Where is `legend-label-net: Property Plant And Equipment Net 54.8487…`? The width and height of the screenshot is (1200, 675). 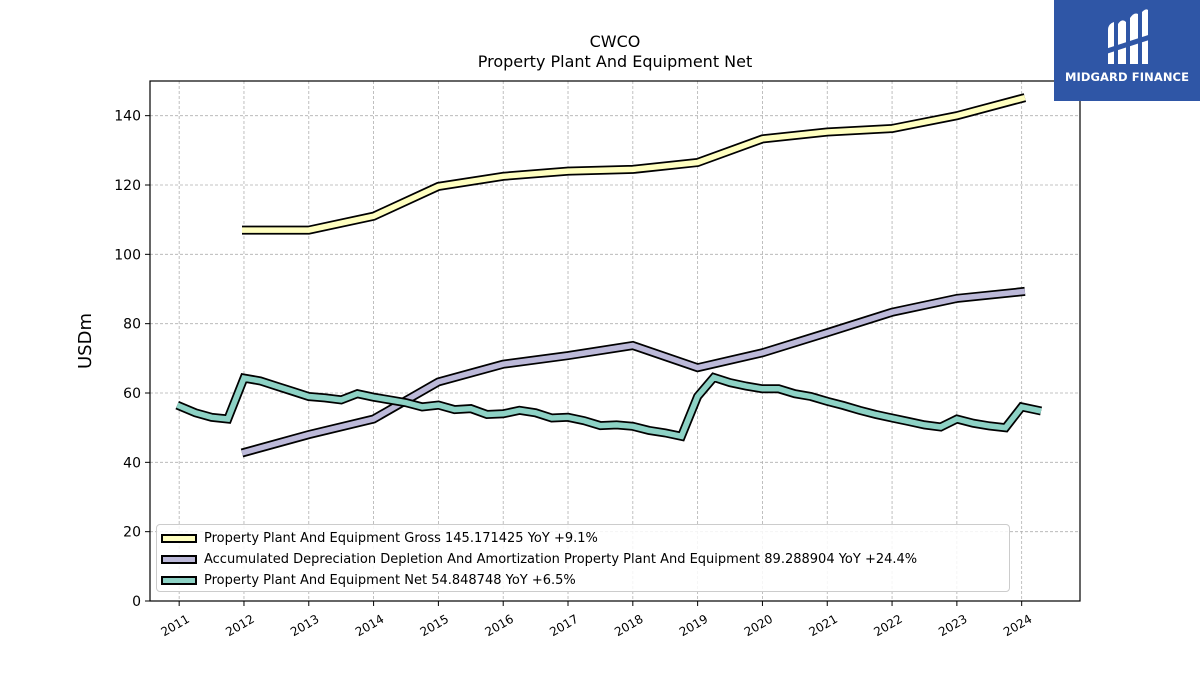
legend-label-net: Property Plant And Equipment Net 54.8487… is located at coordinates (390, 580).